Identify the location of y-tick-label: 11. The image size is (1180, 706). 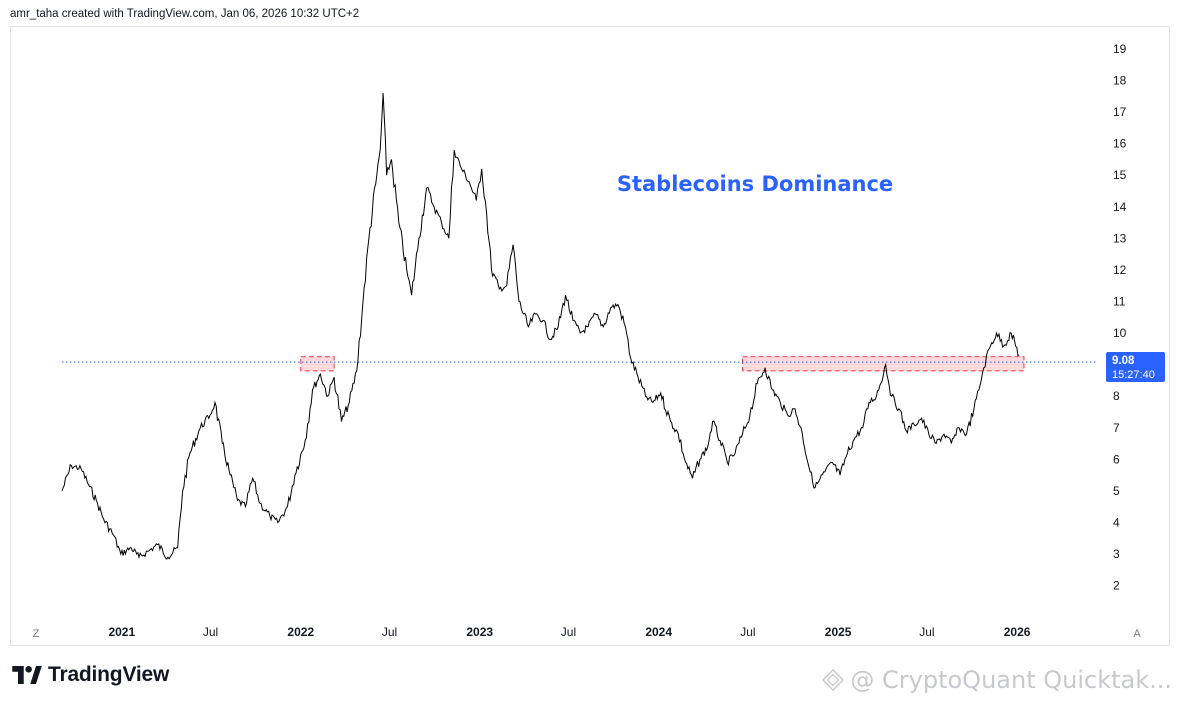
(1119, 301).